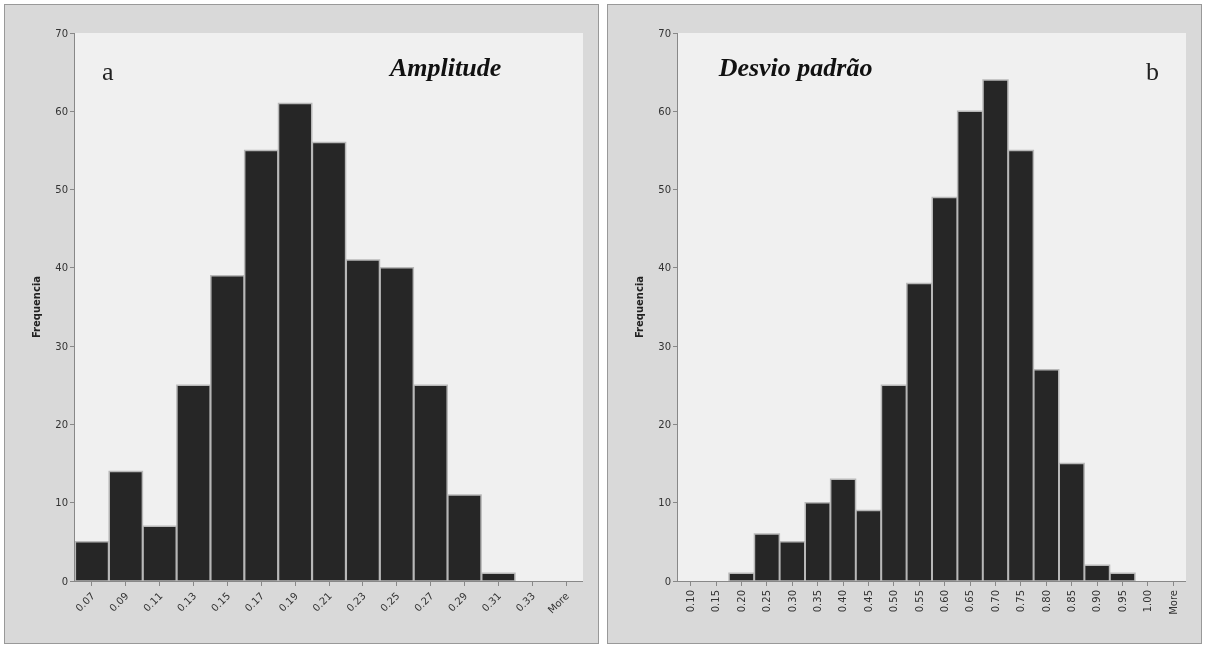 The height and width of the screenshot is (648, 1206). I want to click on x-tick-label: 0.65, so click(970, 601).